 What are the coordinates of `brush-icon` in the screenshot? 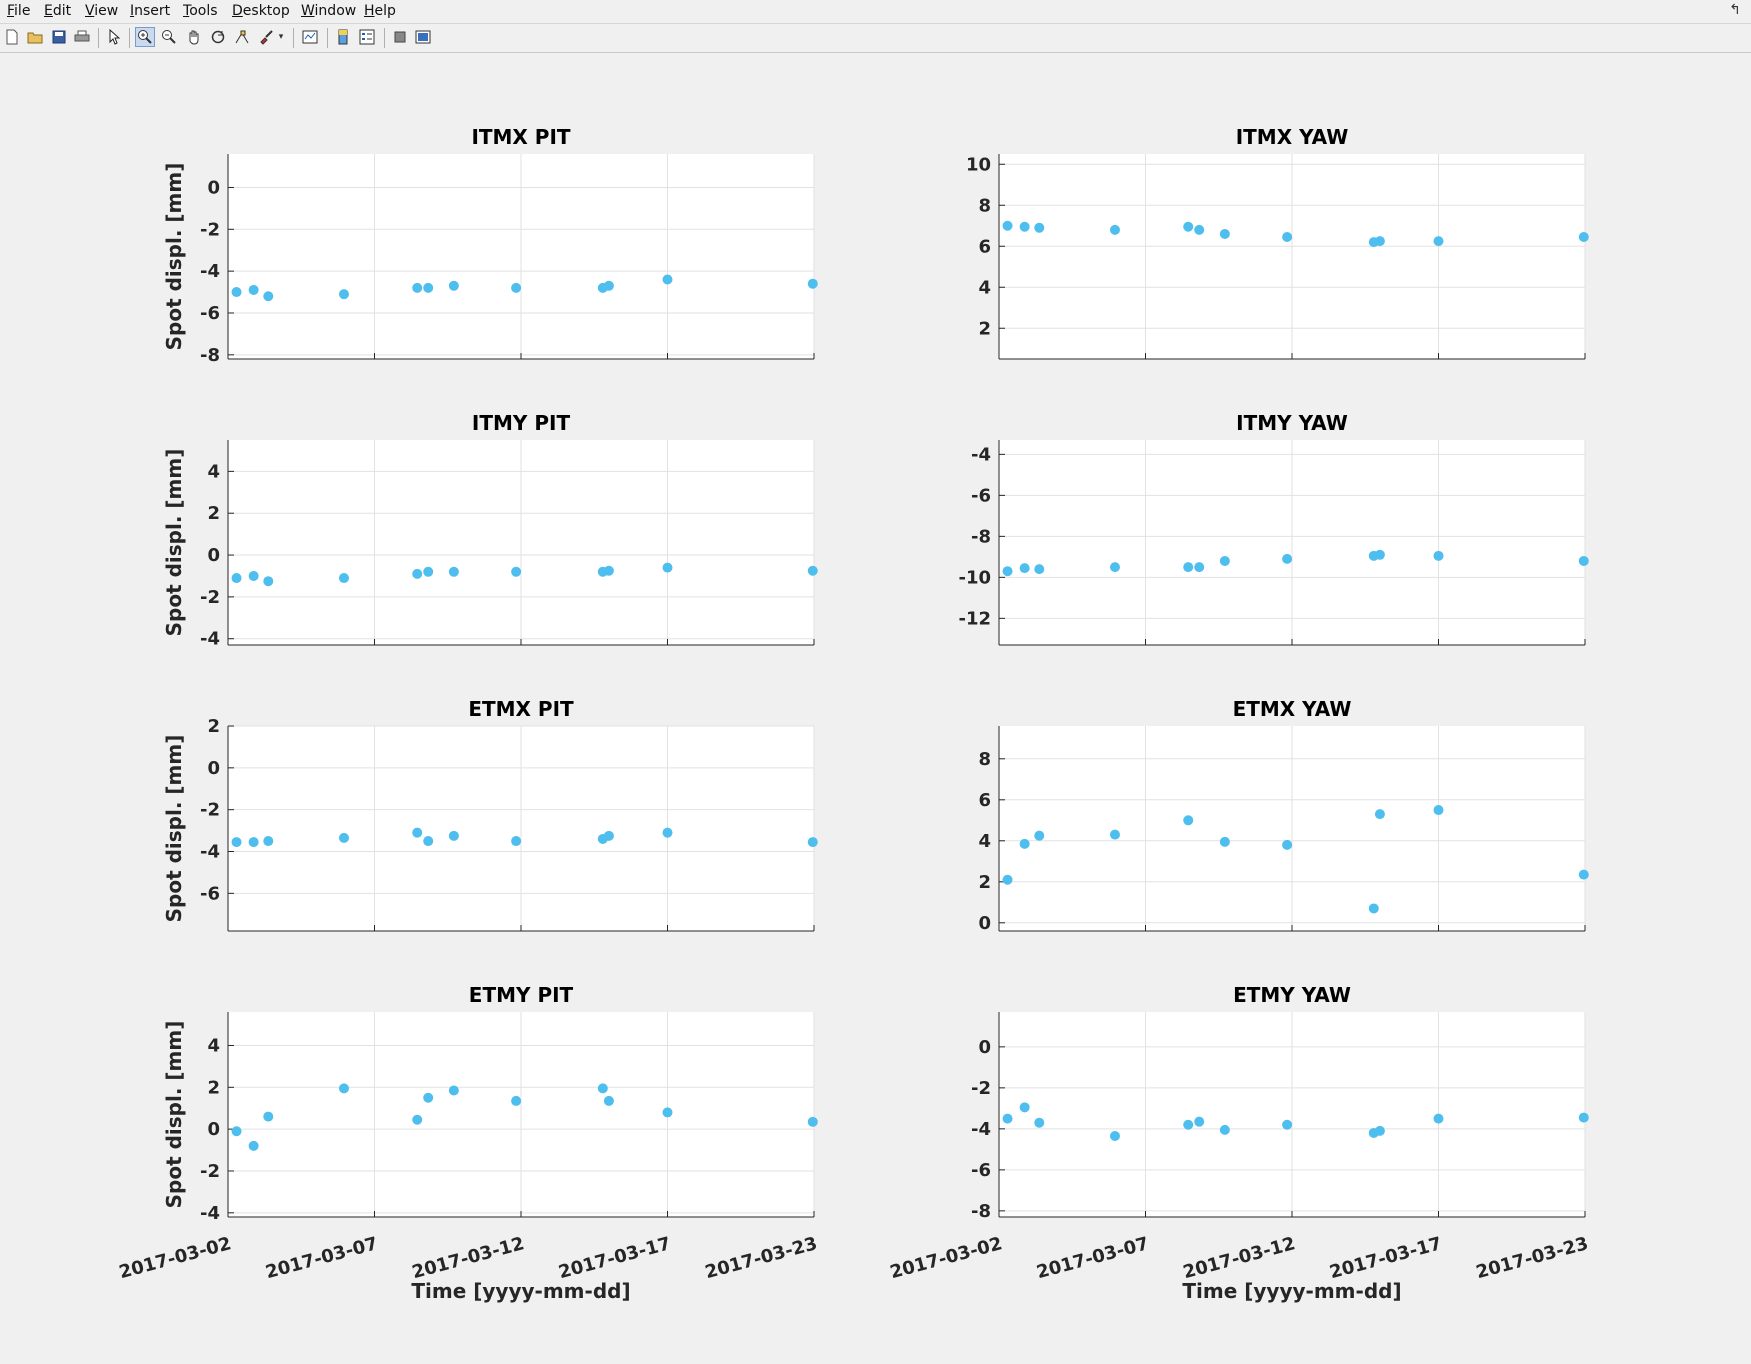 It's located at (266, 37).